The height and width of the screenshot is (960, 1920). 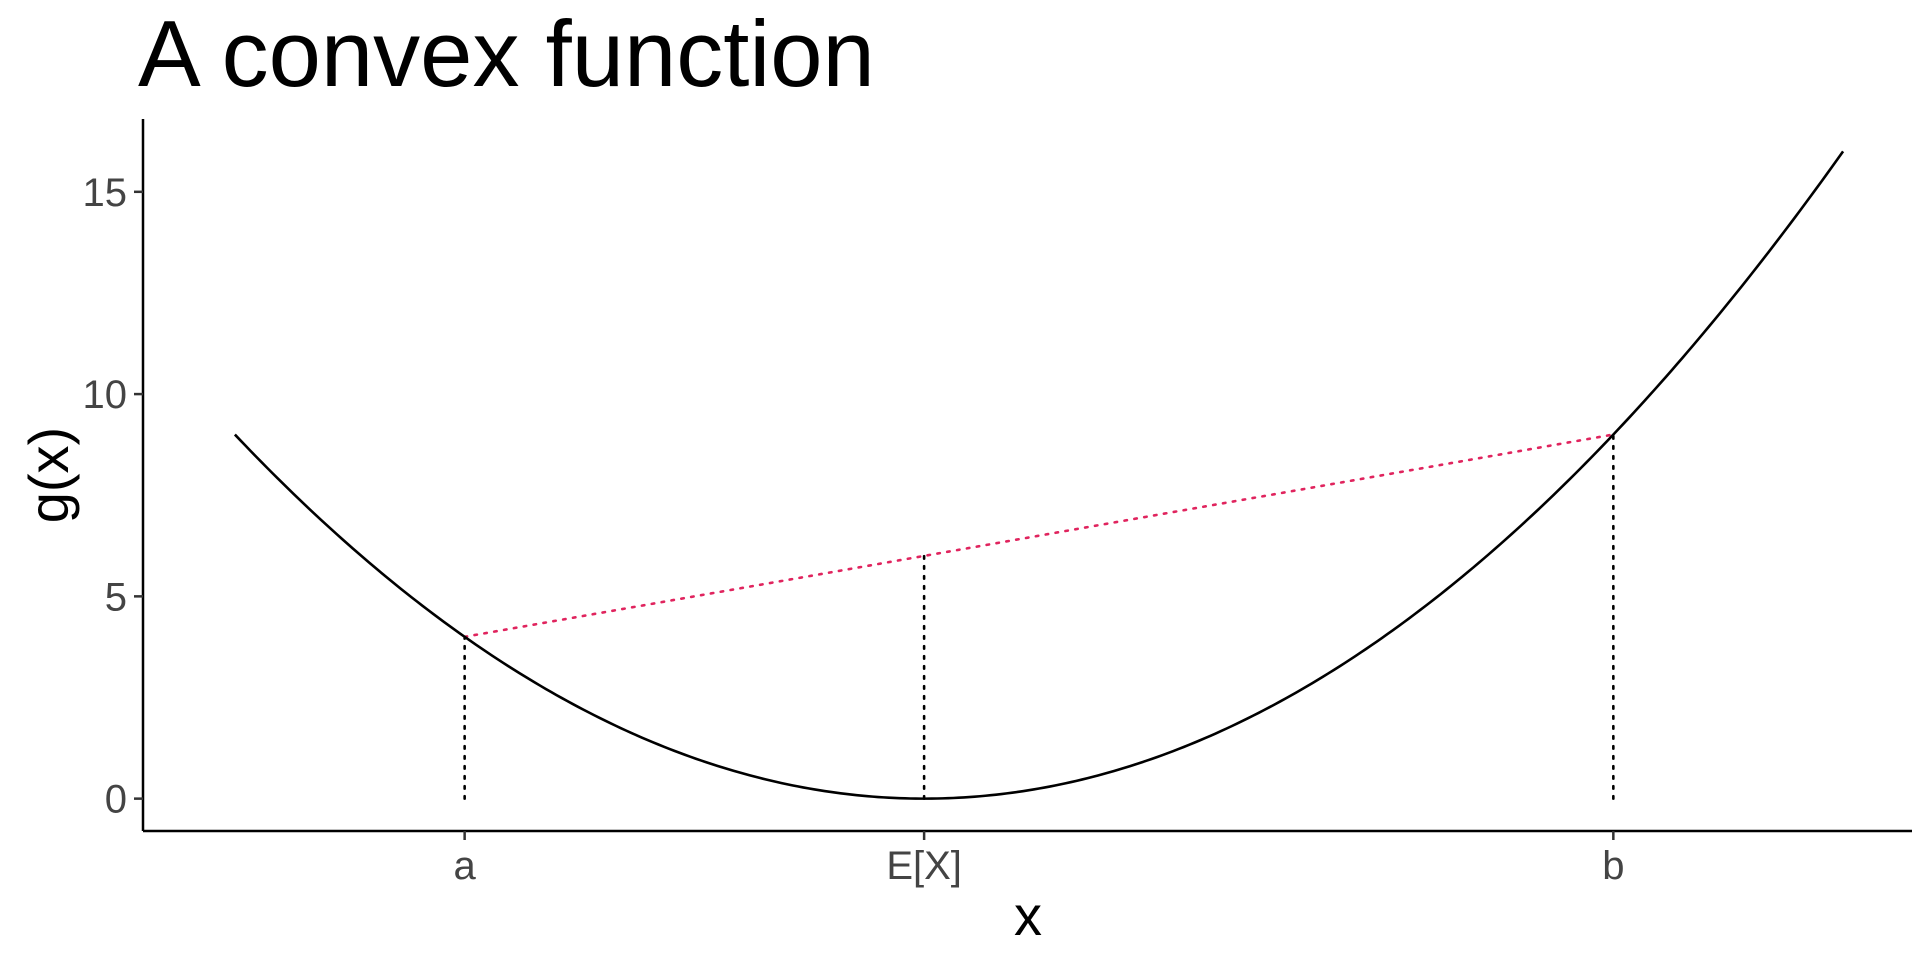 I want to click on x-tick-label-0: a, so click(x=465, y=866).